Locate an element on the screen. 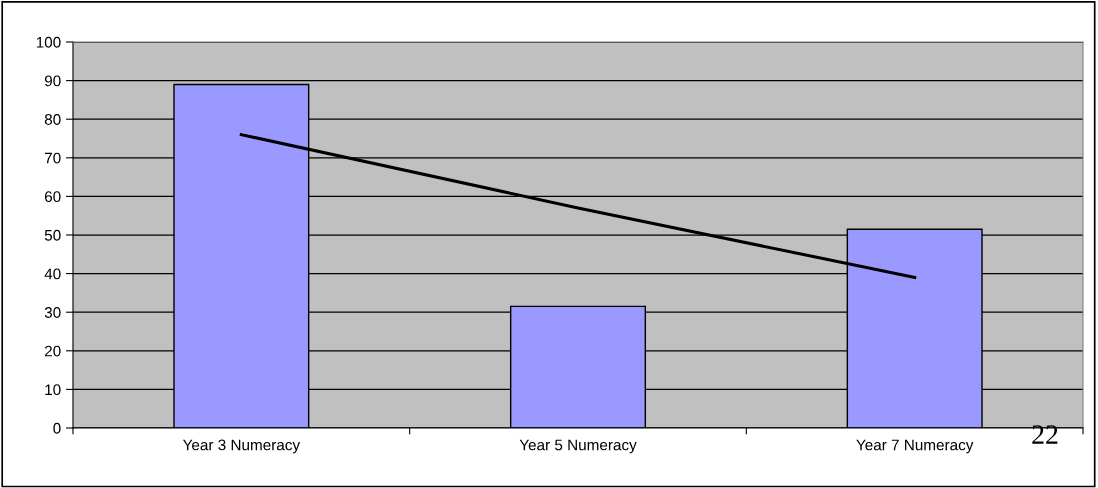  y-tick-label: 30 is located at coordinates (52, 312).